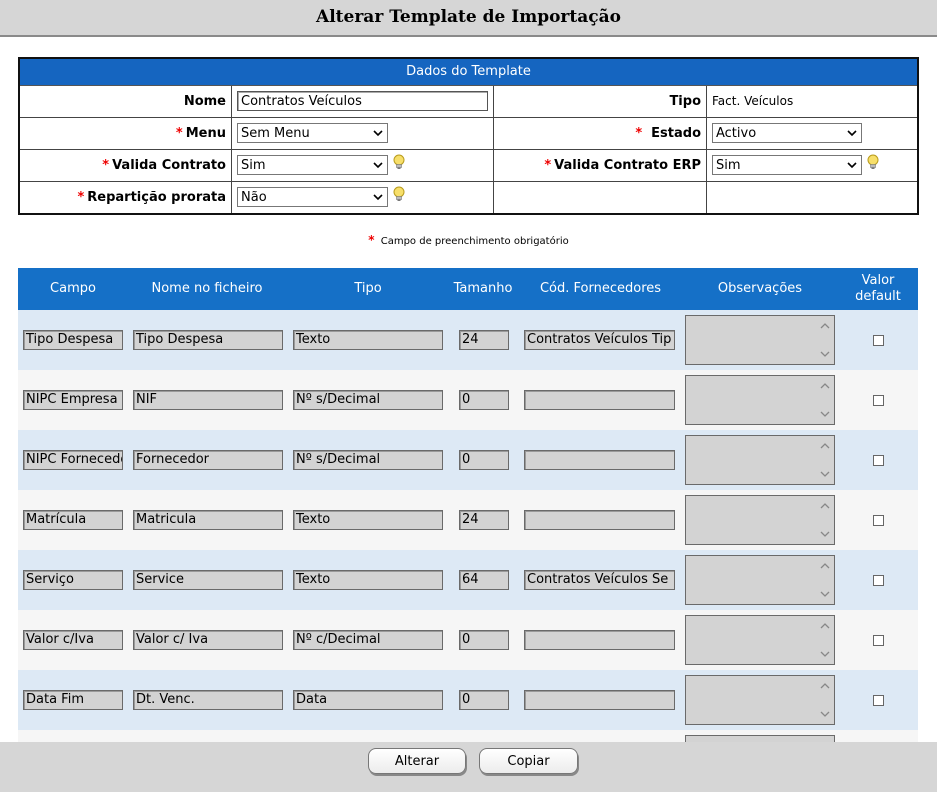  What do you see at coordinates (208, 400) in the screenshot?
I see `nome-field: NIF` at bounding box center [208, 400].